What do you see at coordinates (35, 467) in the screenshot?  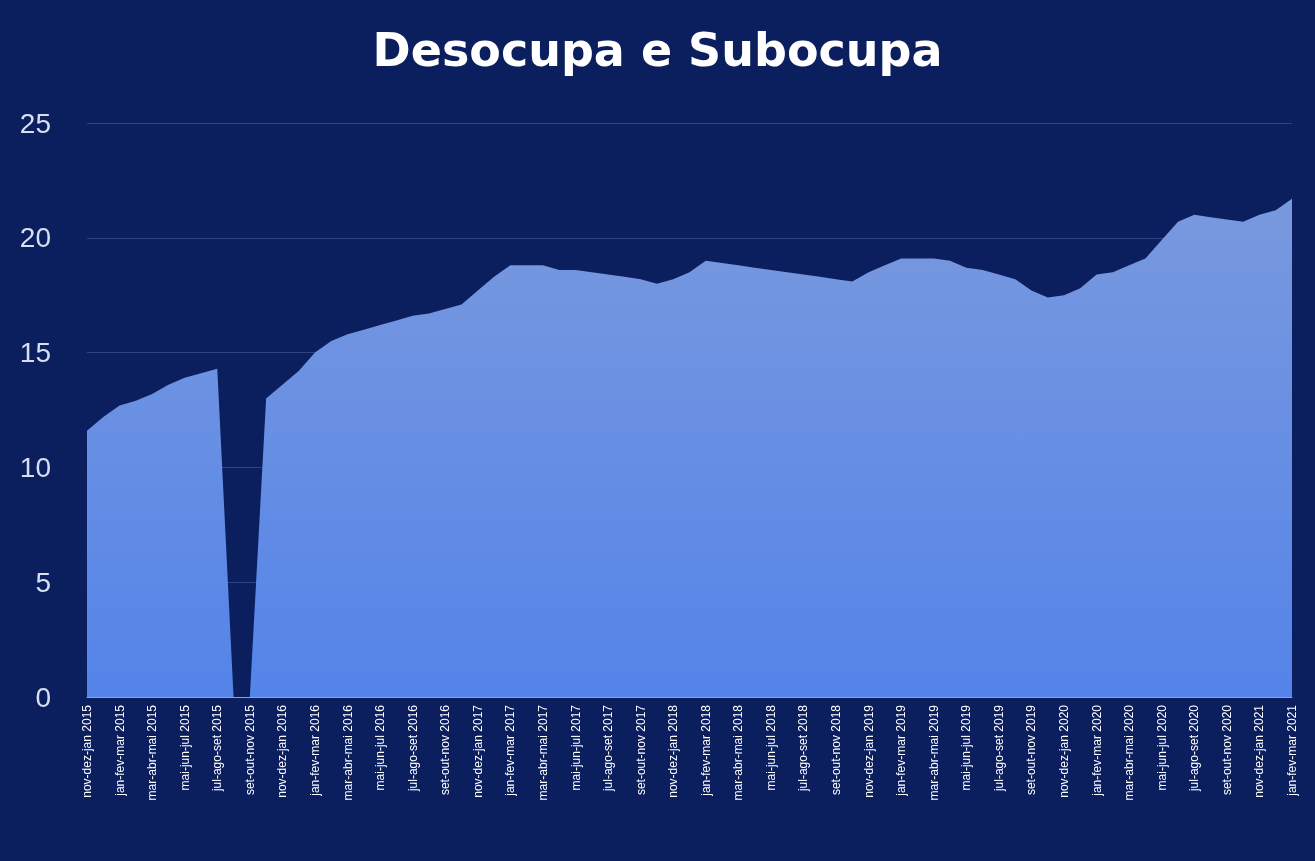 I see `y-tick-label: 10` at bounding box center [35, 467].